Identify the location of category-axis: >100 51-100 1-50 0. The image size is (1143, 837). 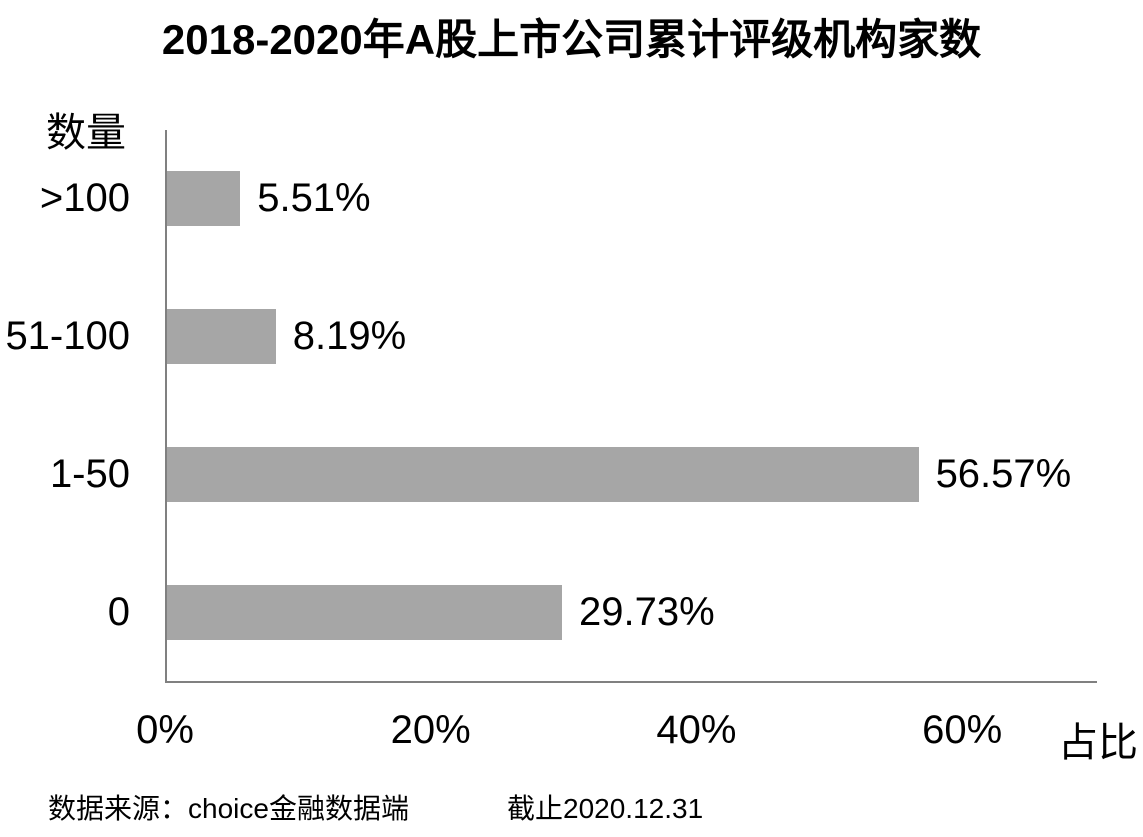
(65, 405).